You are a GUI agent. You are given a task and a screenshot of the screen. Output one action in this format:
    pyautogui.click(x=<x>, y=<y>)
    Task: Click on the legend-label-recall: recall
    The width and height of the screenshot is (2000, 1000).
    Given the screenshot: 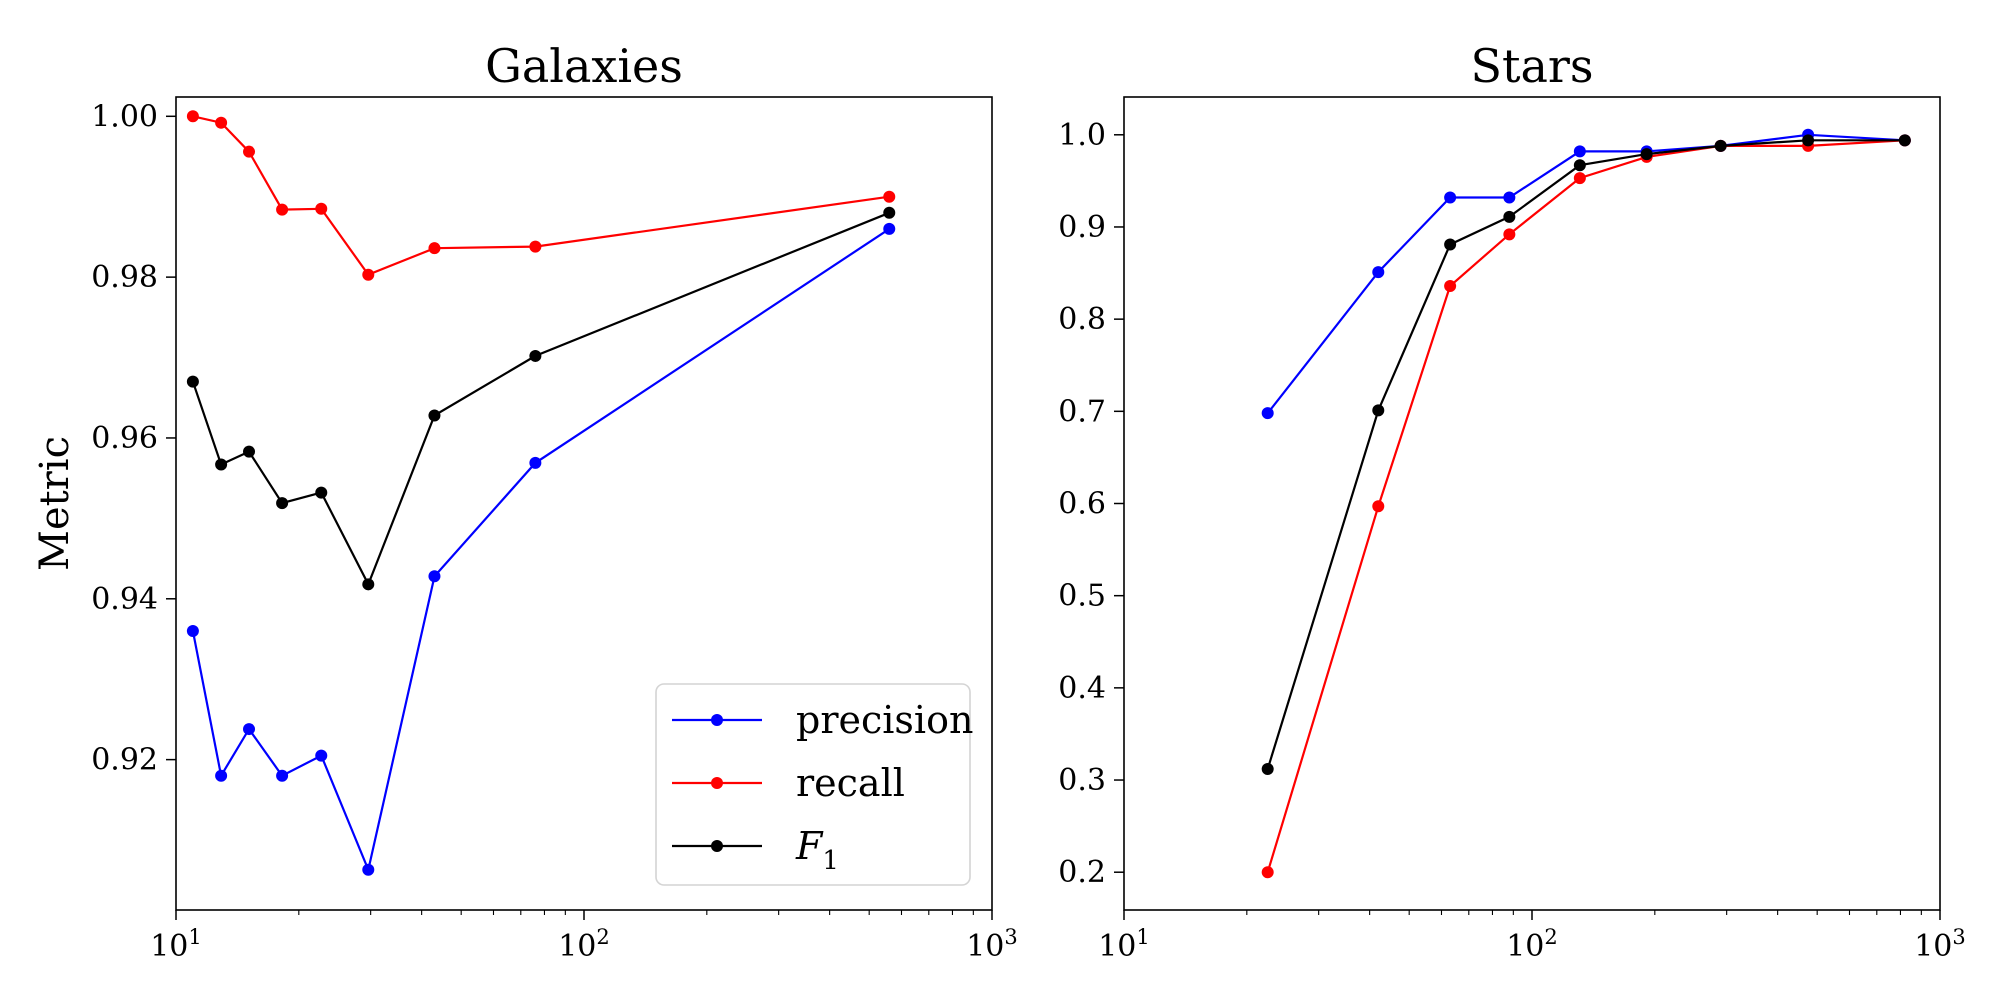 What is the action you would take?
    pyautogui.click(x=850, y=783)
    